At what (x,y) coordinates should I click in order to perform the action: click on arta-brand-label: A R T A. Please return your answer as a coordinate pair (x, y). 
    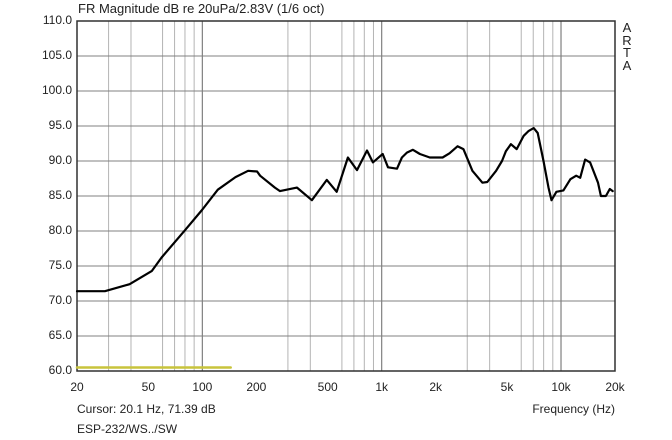
    Looking at the image, I should click on (627, 46).